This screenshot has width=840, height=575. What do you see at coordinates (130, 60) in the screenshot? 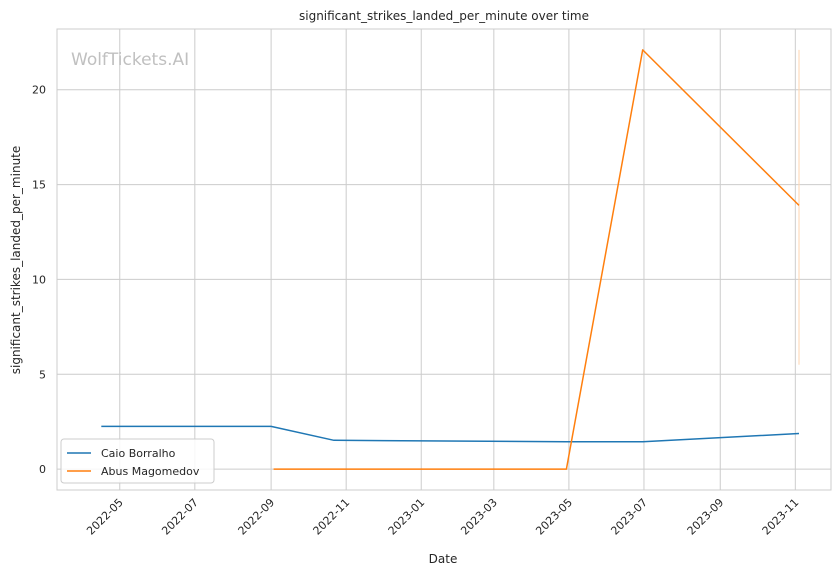
I see `watermark-text: WolfTickets.AI` at bounding box center [130, 60].